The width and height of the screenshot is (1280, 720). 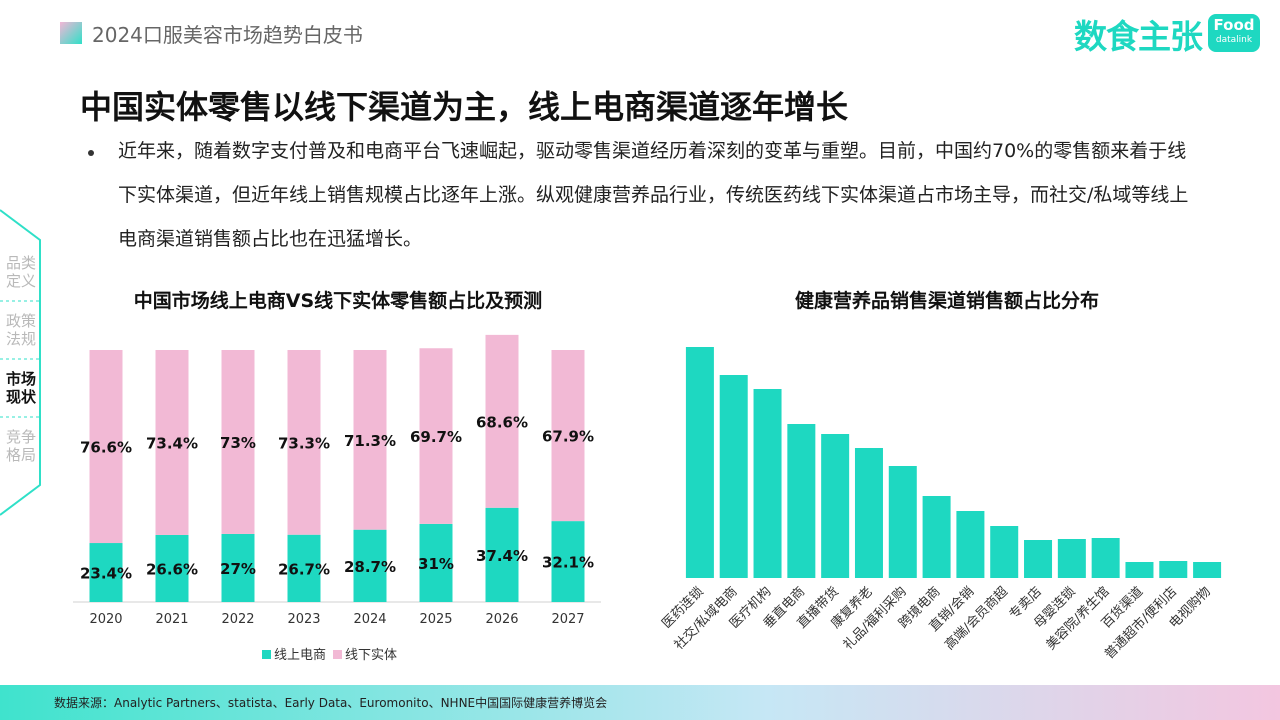 I want to click on data-label: 32.1%, so click(x=568, y=563).